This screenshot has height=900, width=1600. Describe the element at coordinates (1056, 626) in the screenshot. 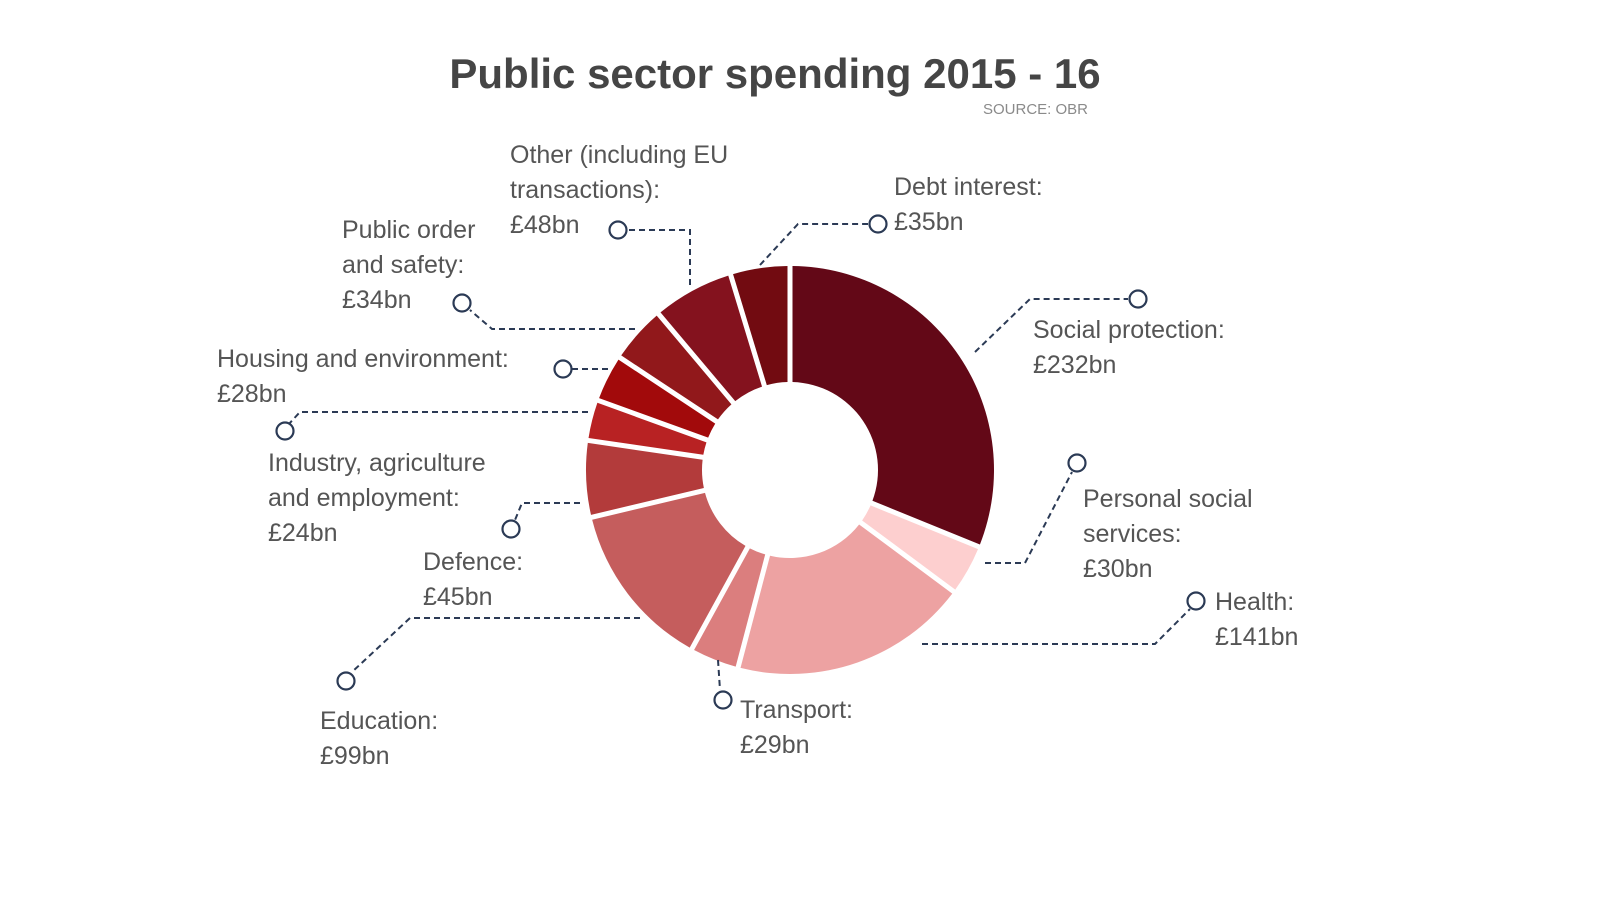

I see `leader-line-health` at that location.